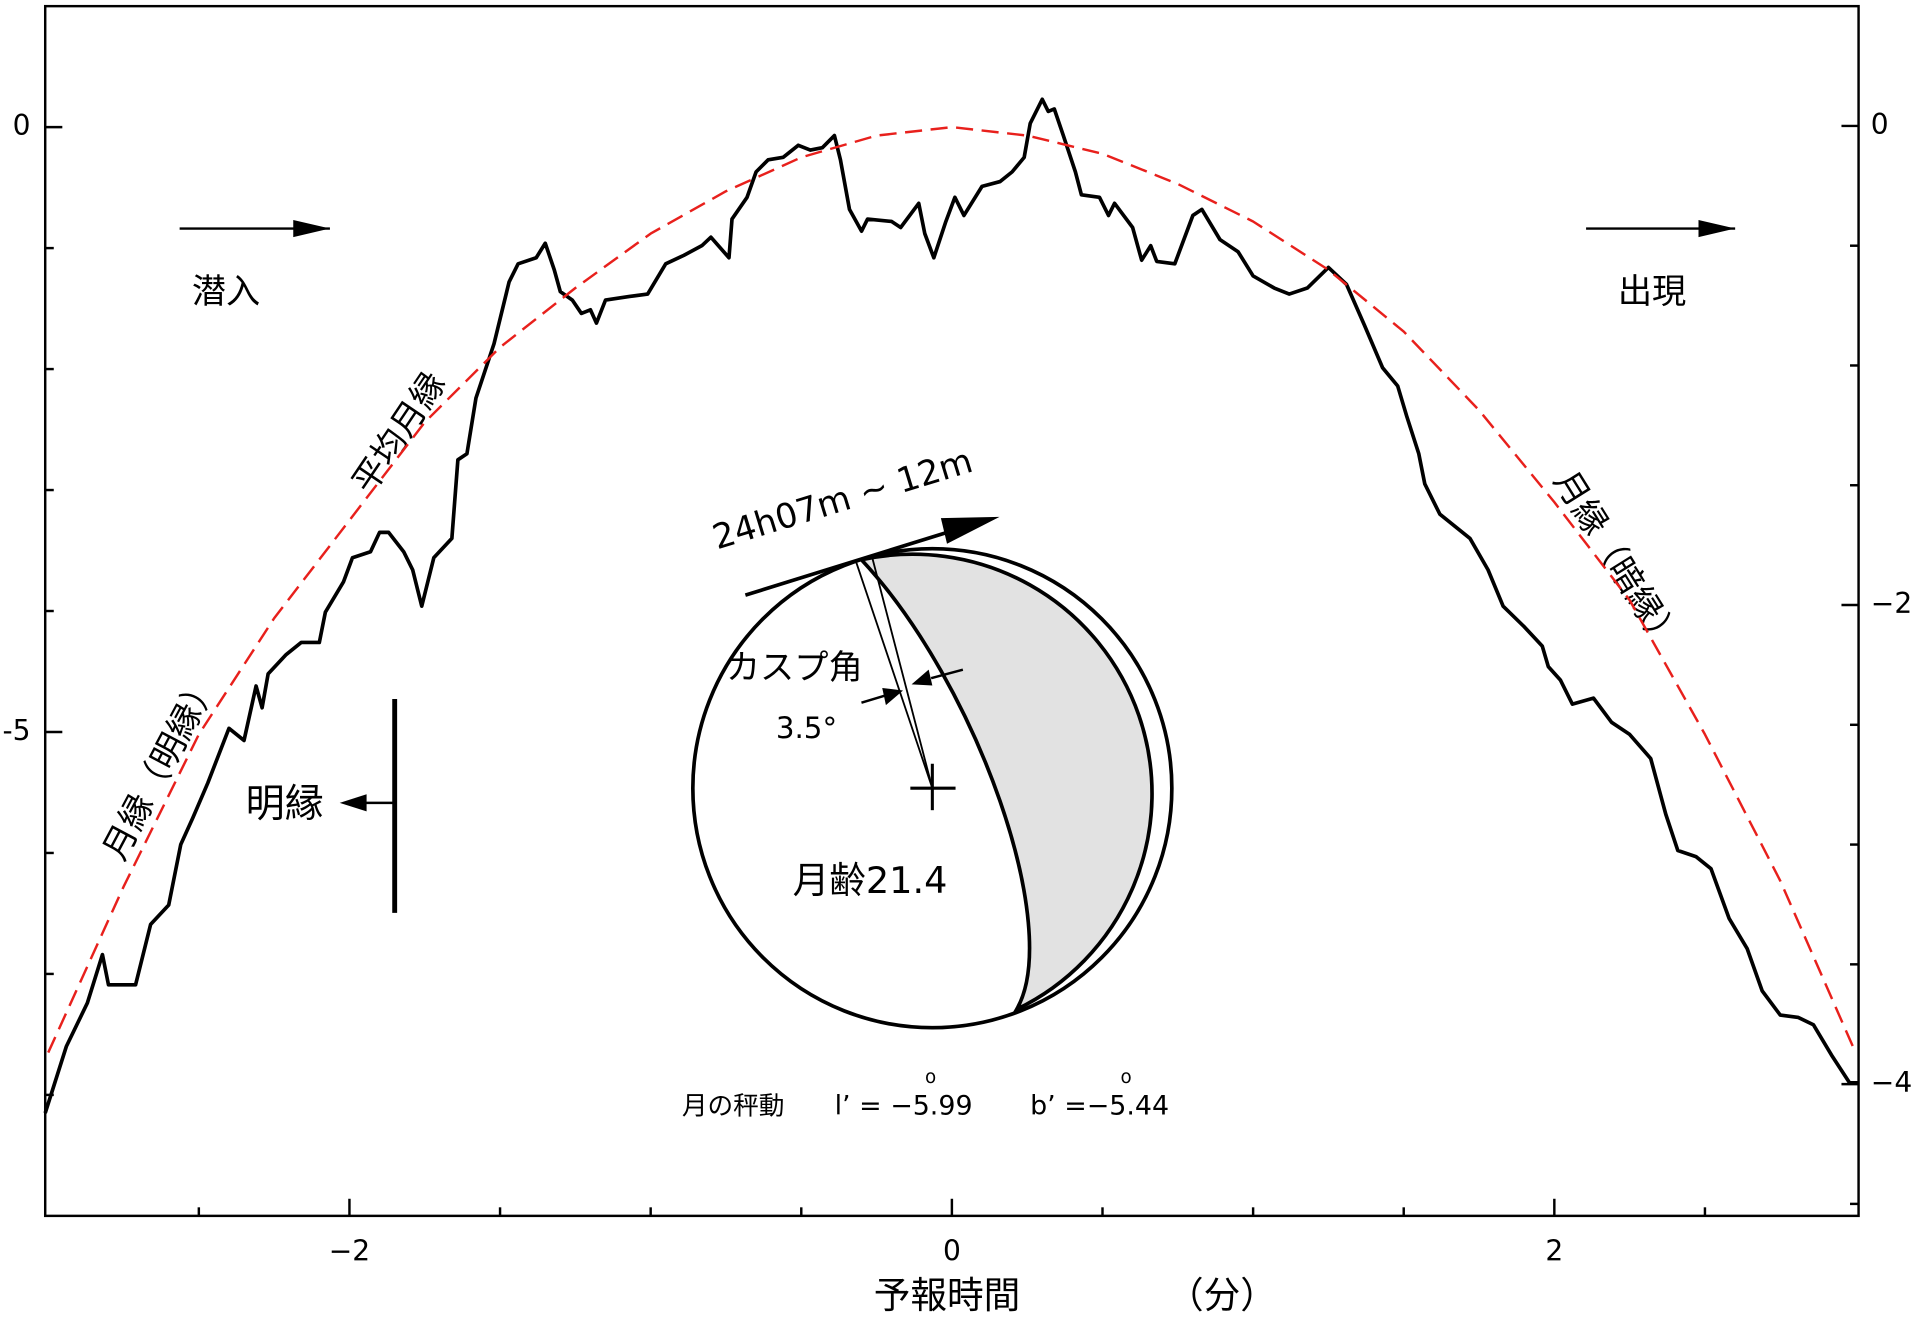 The height and width of the screenshot is (1321, 1916). Describe the element at coordinates (947, 1295) in the screenshot. I see `x-axis-label: 予報時間` at that location.